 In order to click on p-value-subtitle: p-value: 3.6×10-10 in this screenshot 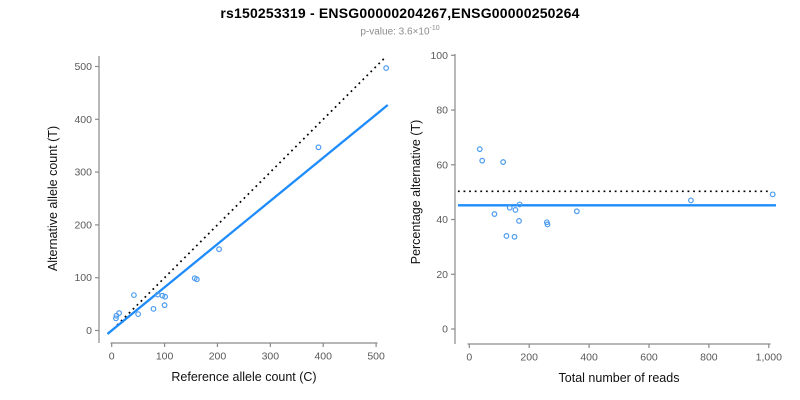, I will do `click(400, 31)`.